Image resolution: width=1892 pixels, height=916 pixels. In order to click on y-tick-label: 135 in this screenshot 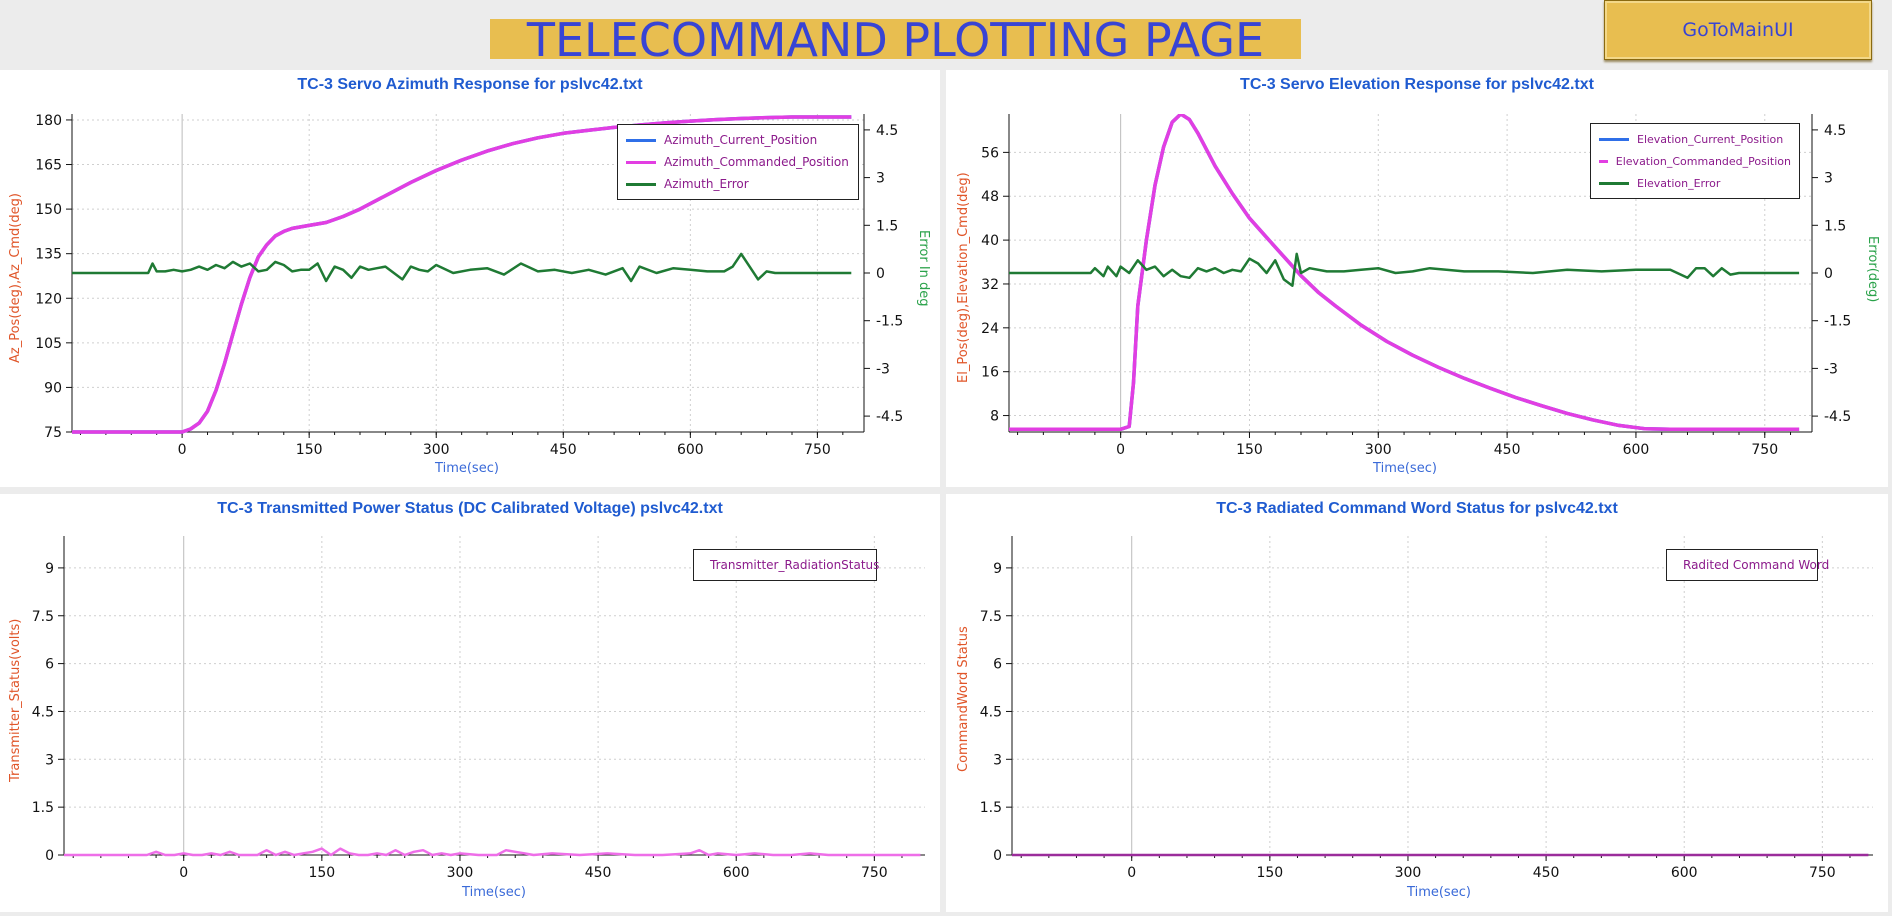, I will do `click(48, 255)`.